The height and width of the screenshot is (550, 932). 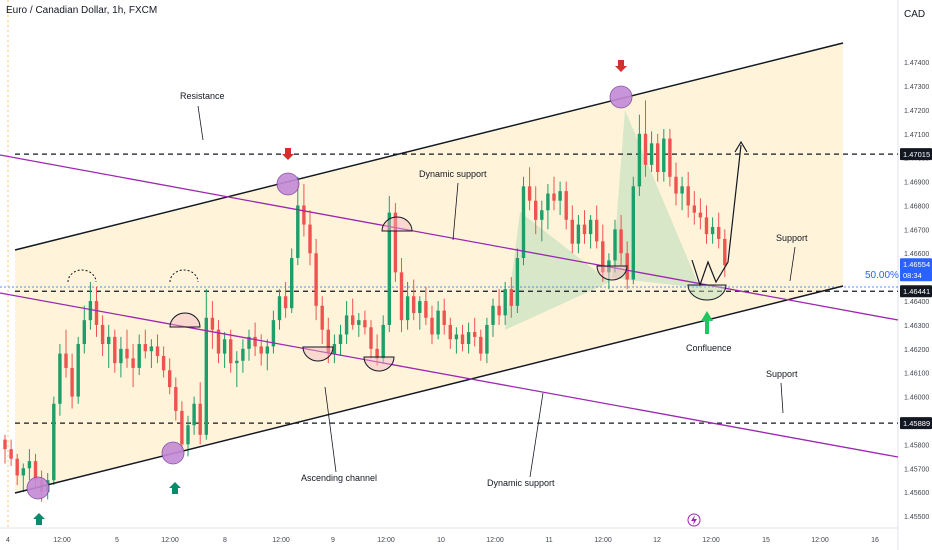 I want to click on annotation-resistance-label: Resistance, so click(x=202, y=96).